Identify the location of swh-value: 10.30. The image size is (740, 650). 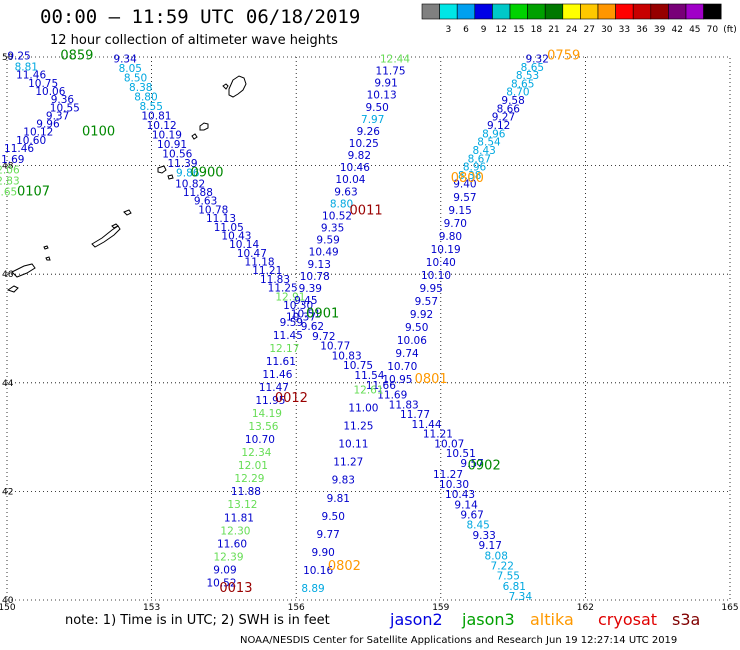
(454, 485).